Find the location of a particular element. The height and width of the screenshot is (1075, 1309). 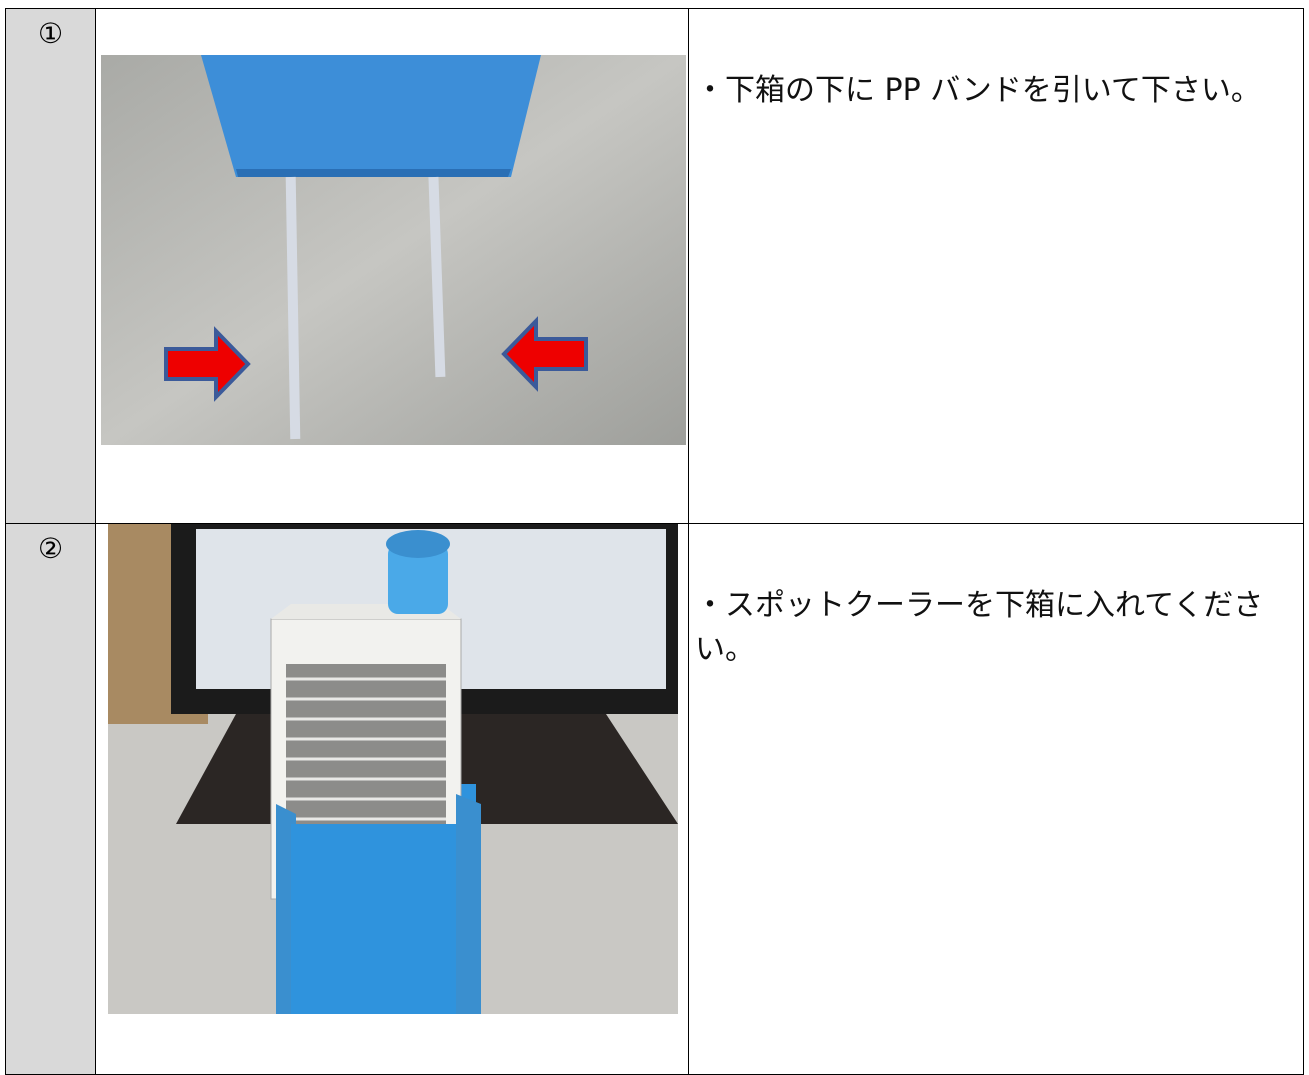

step-number: ① is located at coordinates (50, 266).